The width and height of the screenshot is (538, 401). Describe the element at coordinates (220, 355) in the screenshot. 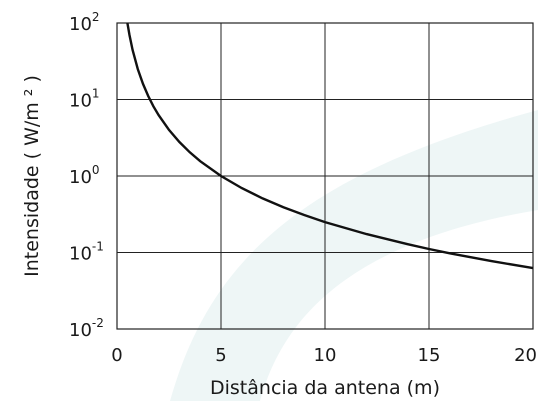

I see `x-tick-label: 5` at that location.